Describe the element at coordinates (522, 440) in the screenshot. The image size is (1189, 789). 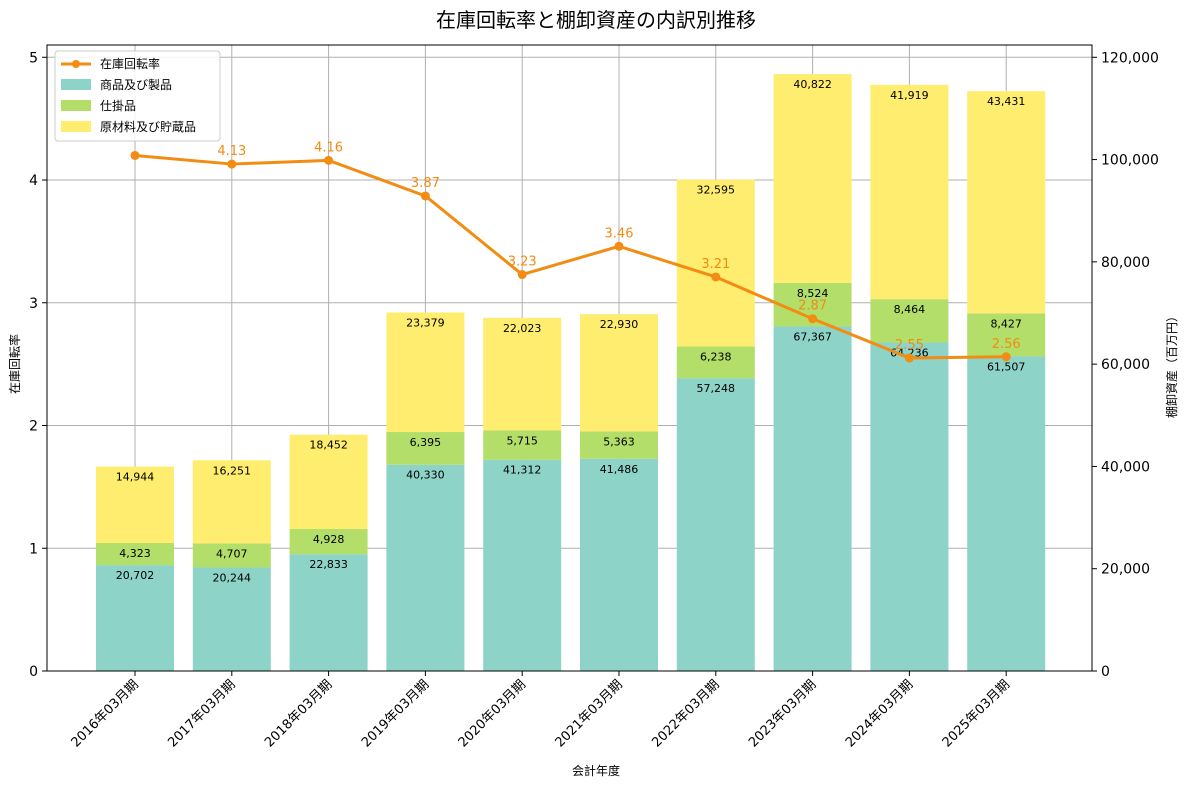
I see `bar-value-label: 5,715` at that location.